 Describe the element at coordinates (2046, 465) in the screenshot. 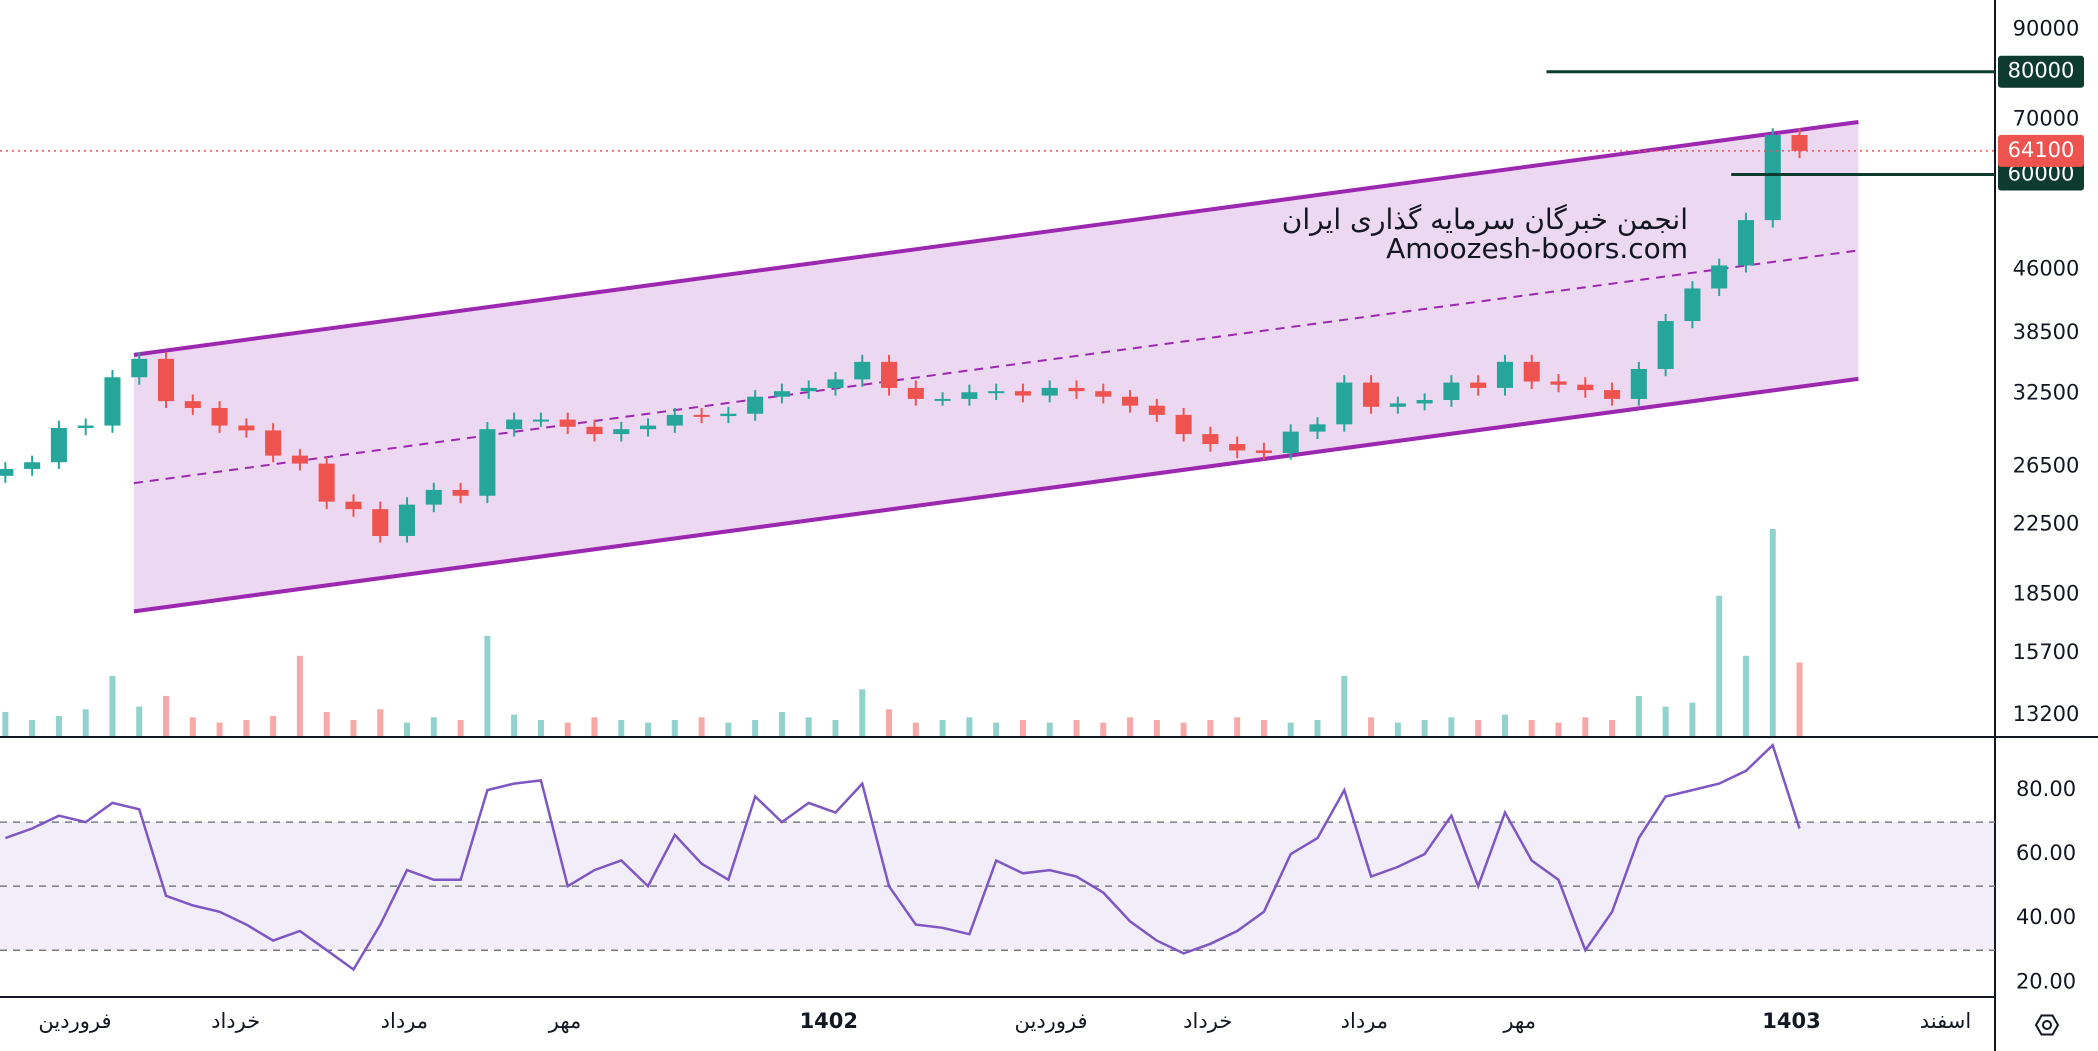

I see `y-tick-label: 26500` at that location.